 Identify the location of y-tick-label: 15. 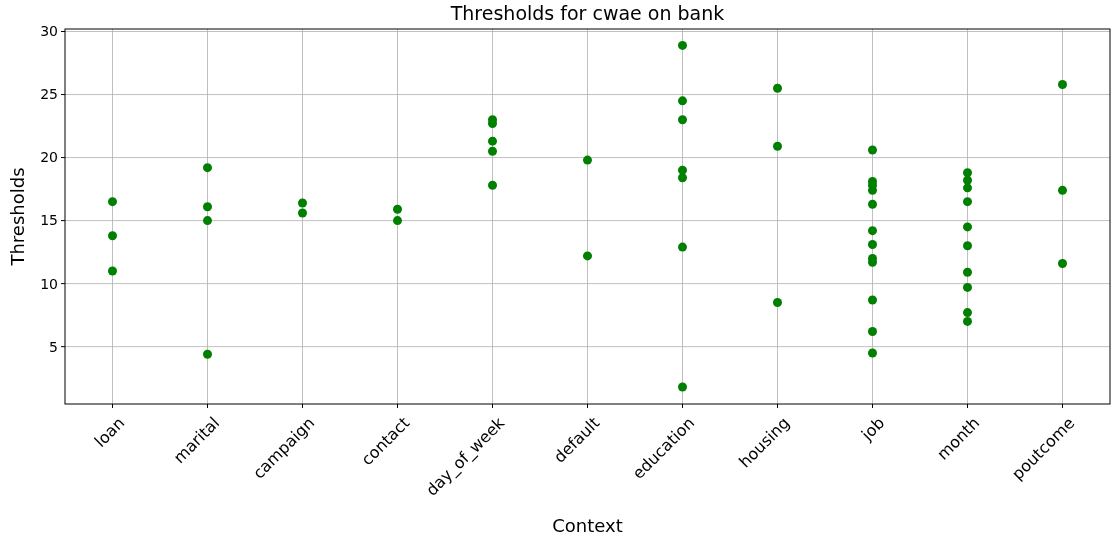
(49, 220).